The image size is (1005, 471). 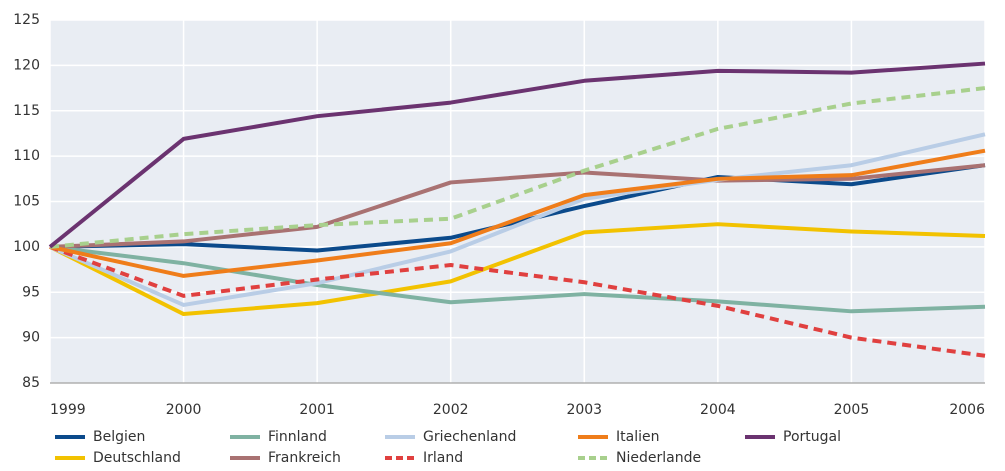 I want to click on x-tick-label: 2001, so click(x=317, y=410).